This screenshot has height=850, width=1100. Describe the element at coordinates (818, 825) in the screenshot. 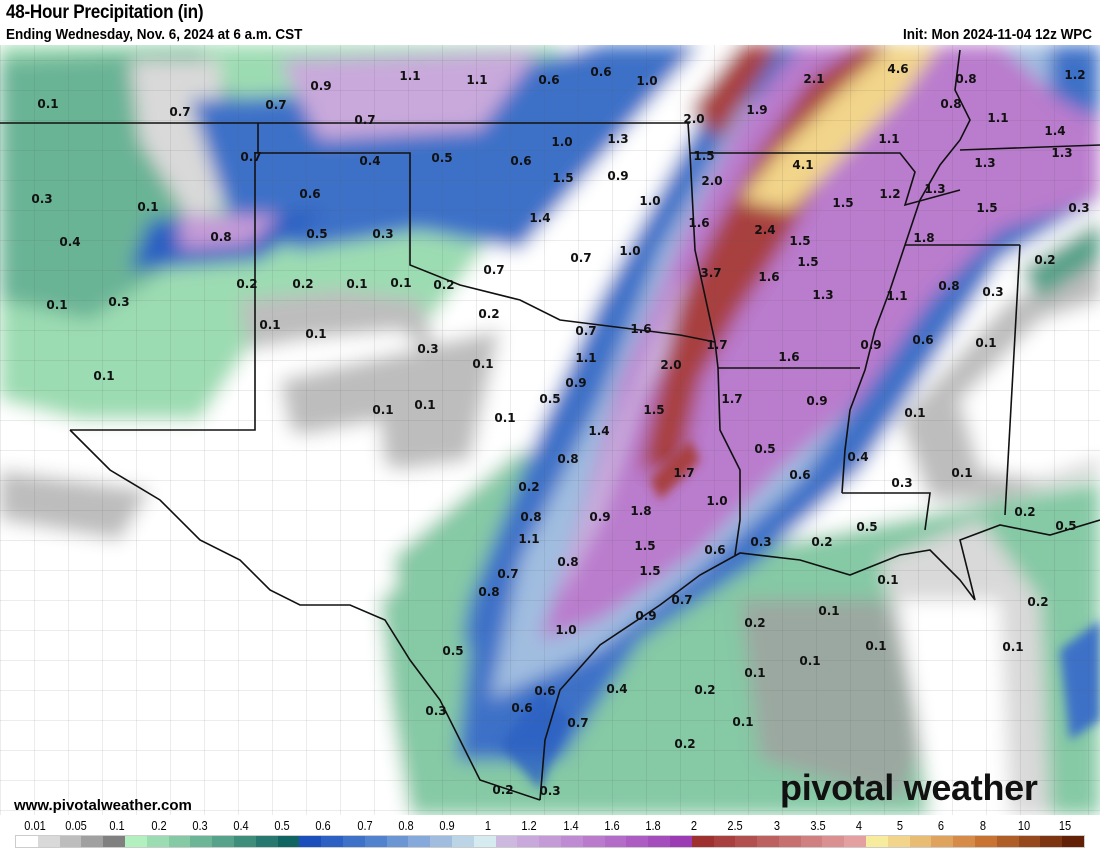

I see `legend-tick-label: 3.5` at that location.